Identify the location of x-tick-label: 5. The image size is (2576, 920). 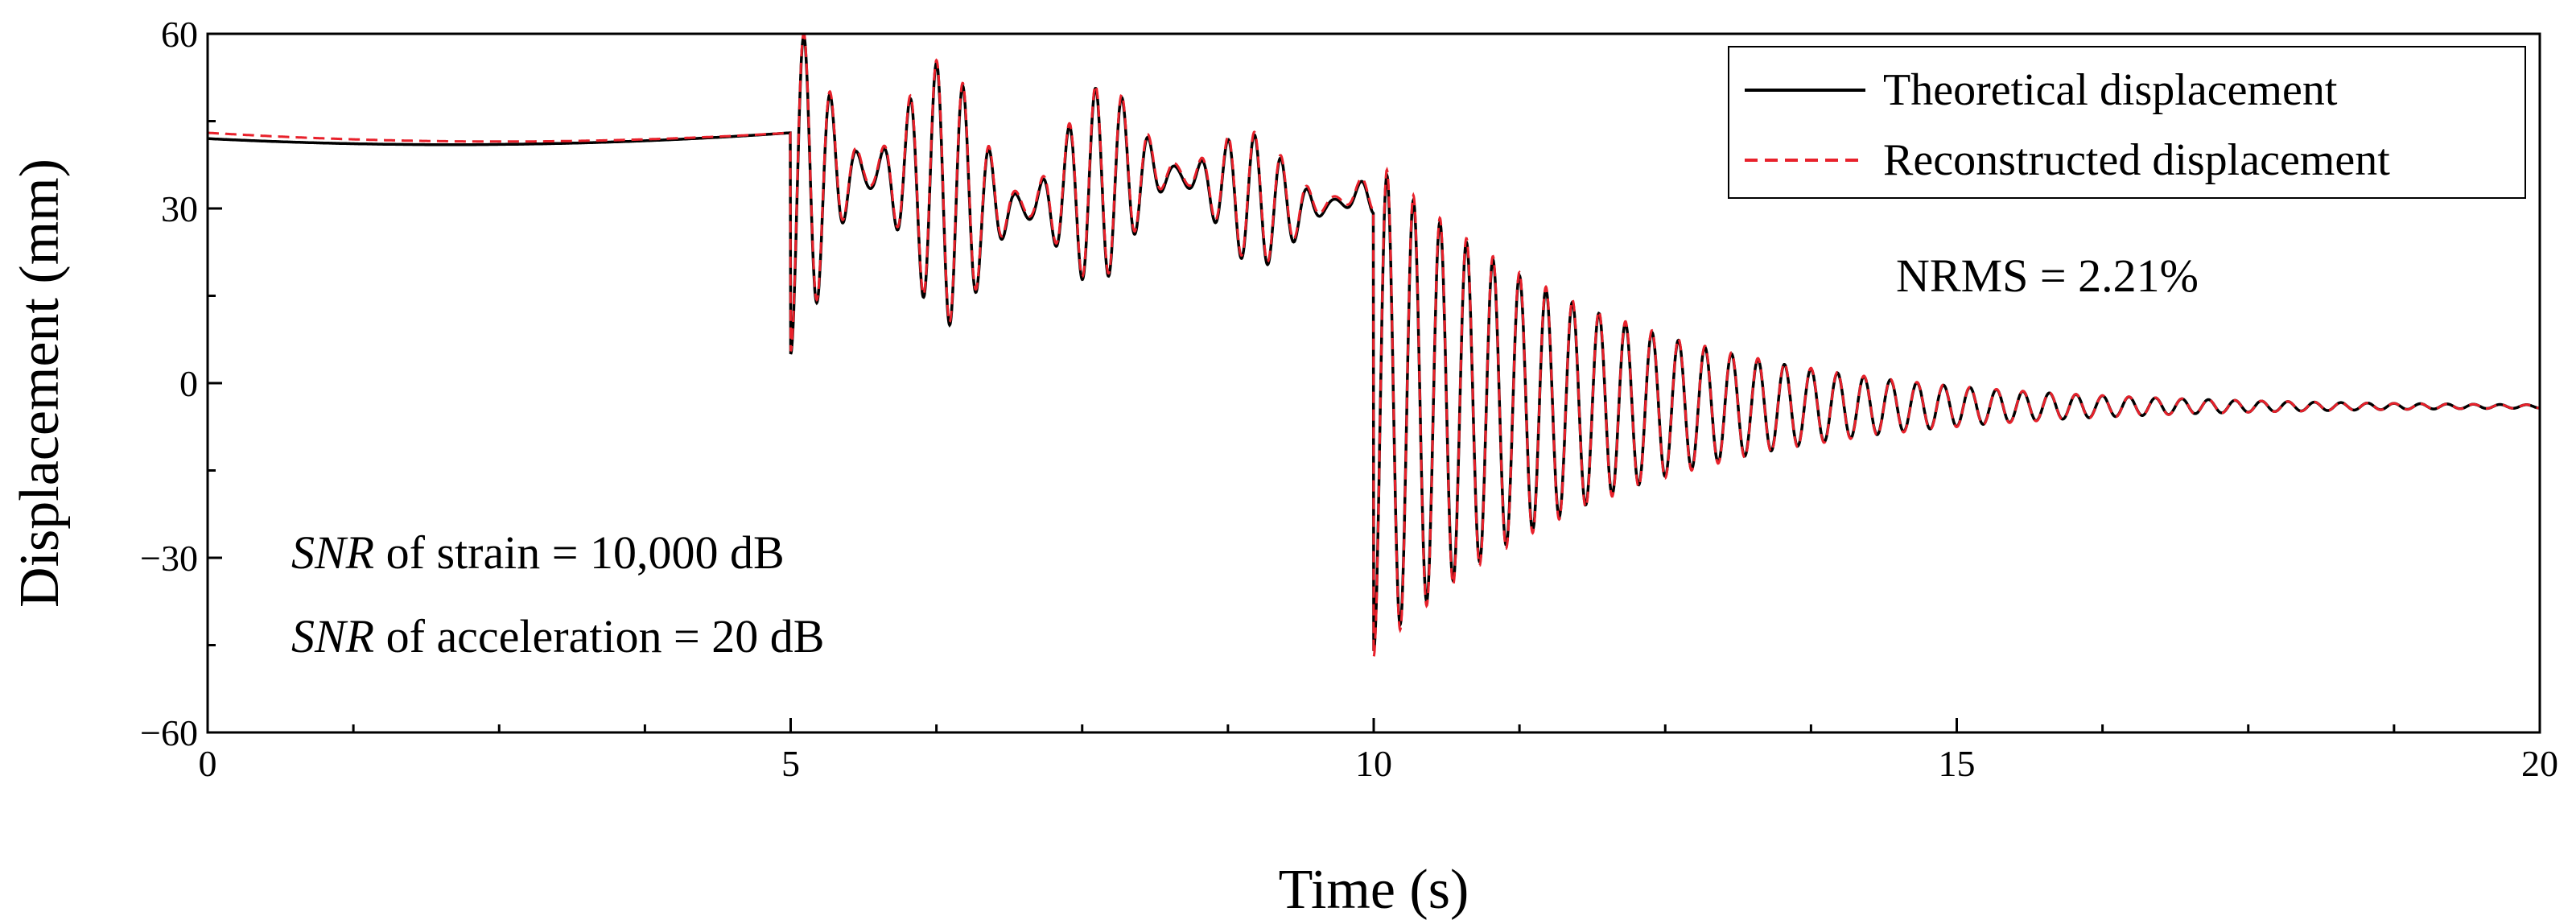
(790, 763).